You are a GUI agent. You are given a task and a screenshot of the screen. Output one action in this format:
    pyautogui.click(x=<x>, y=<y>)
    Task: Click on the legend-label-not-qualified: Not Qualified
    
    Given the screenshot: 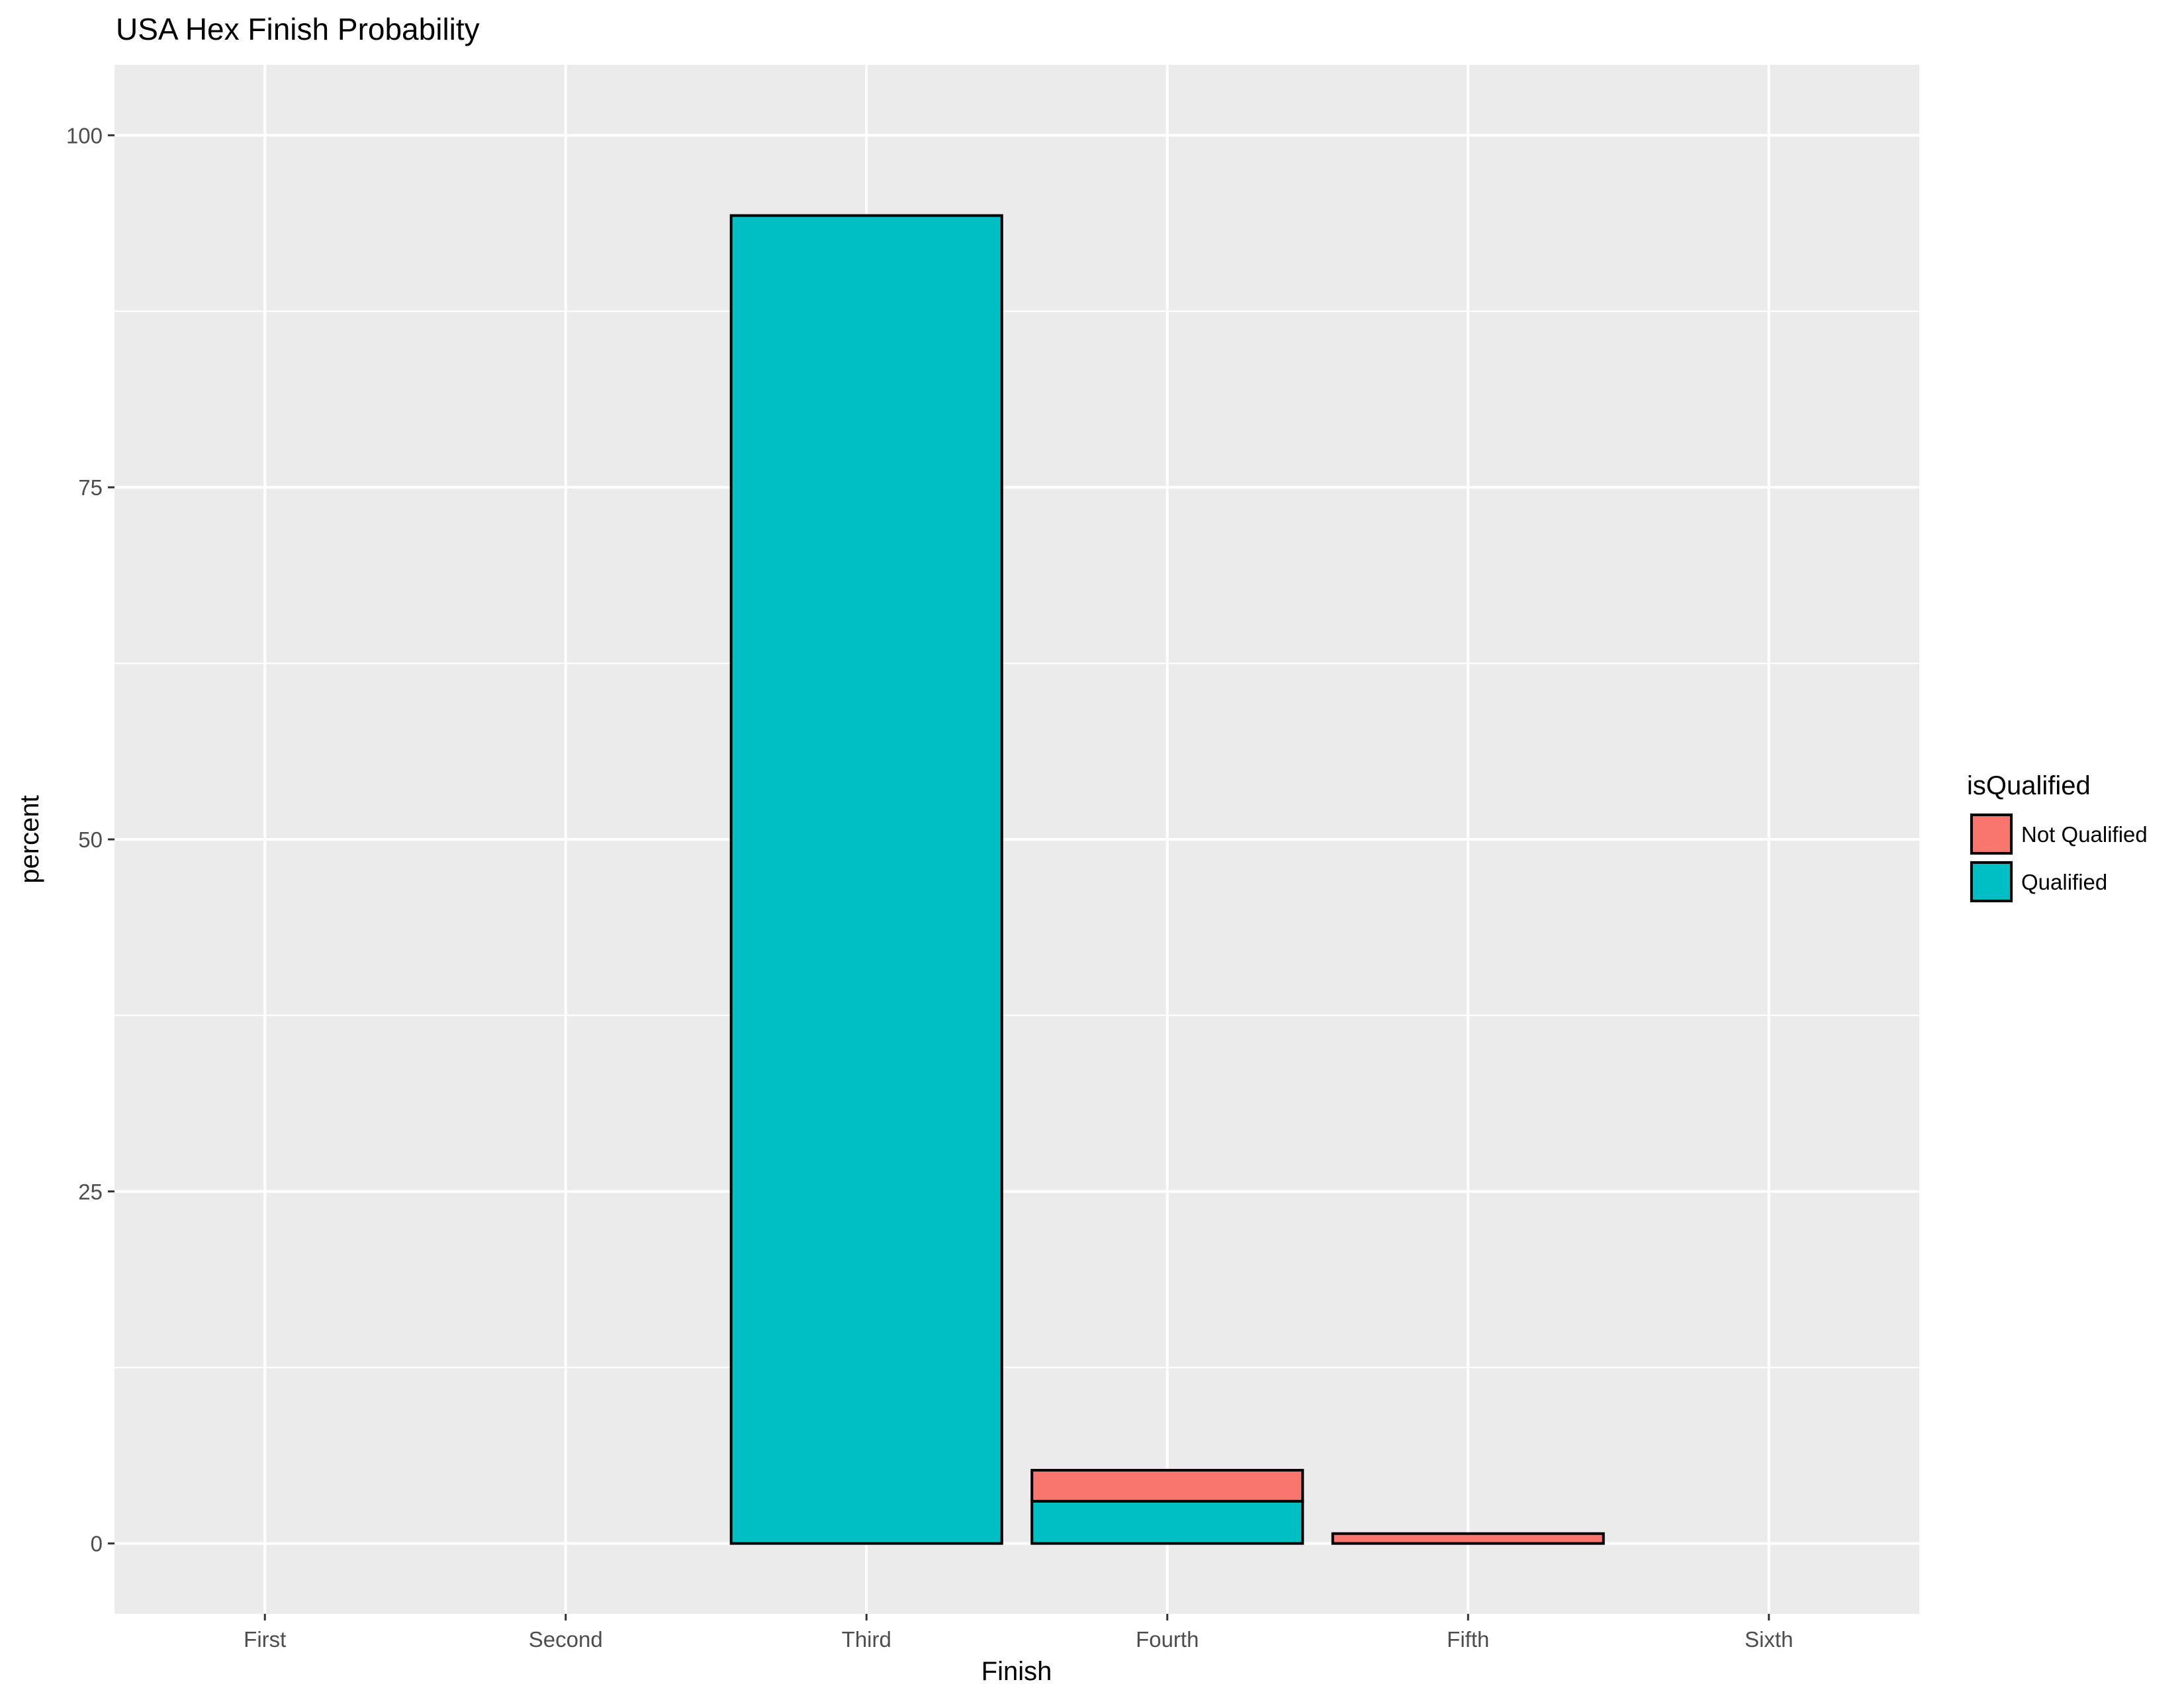 What is the action you would take?
    pyautogui.click(x=2084, y=834)
    